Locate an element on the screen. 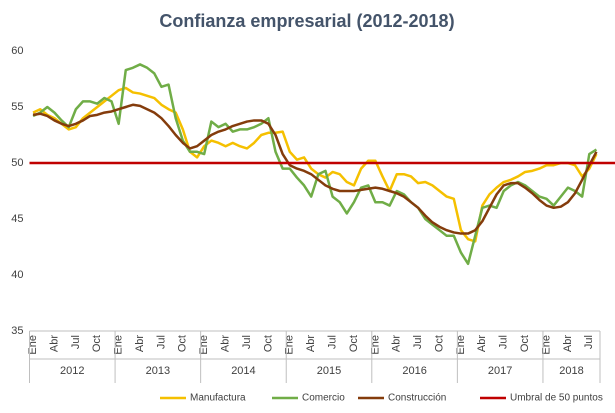  legend-label: Manufactura is located at coordinates (218, 398).